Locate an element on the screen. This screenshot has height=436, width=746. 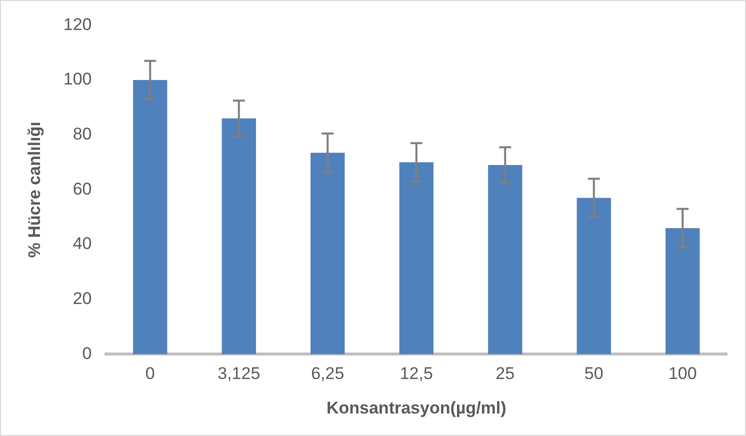
y-tick-label: 0 is located at coordinates (87, 353).